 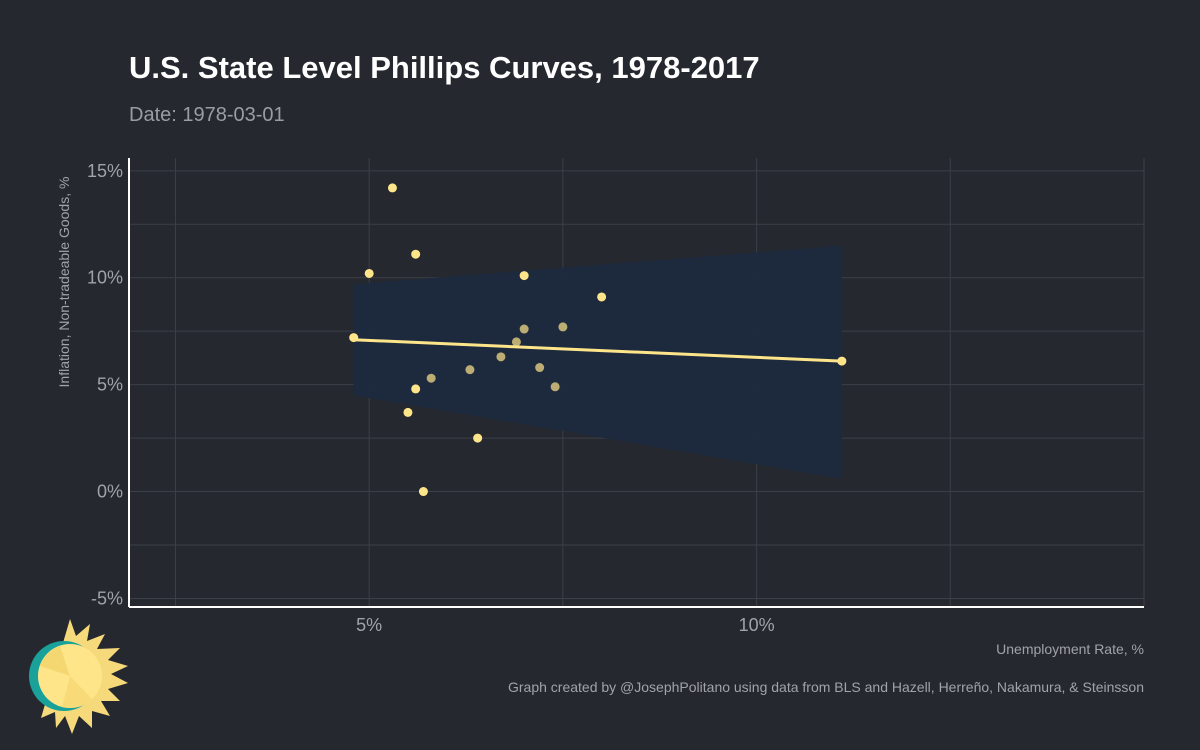 What do you see at coordinates (1070, 649) in the screenshot?
I see `x-axis-label: Unemployment Rate, %` at bounding box center [1070, 649].